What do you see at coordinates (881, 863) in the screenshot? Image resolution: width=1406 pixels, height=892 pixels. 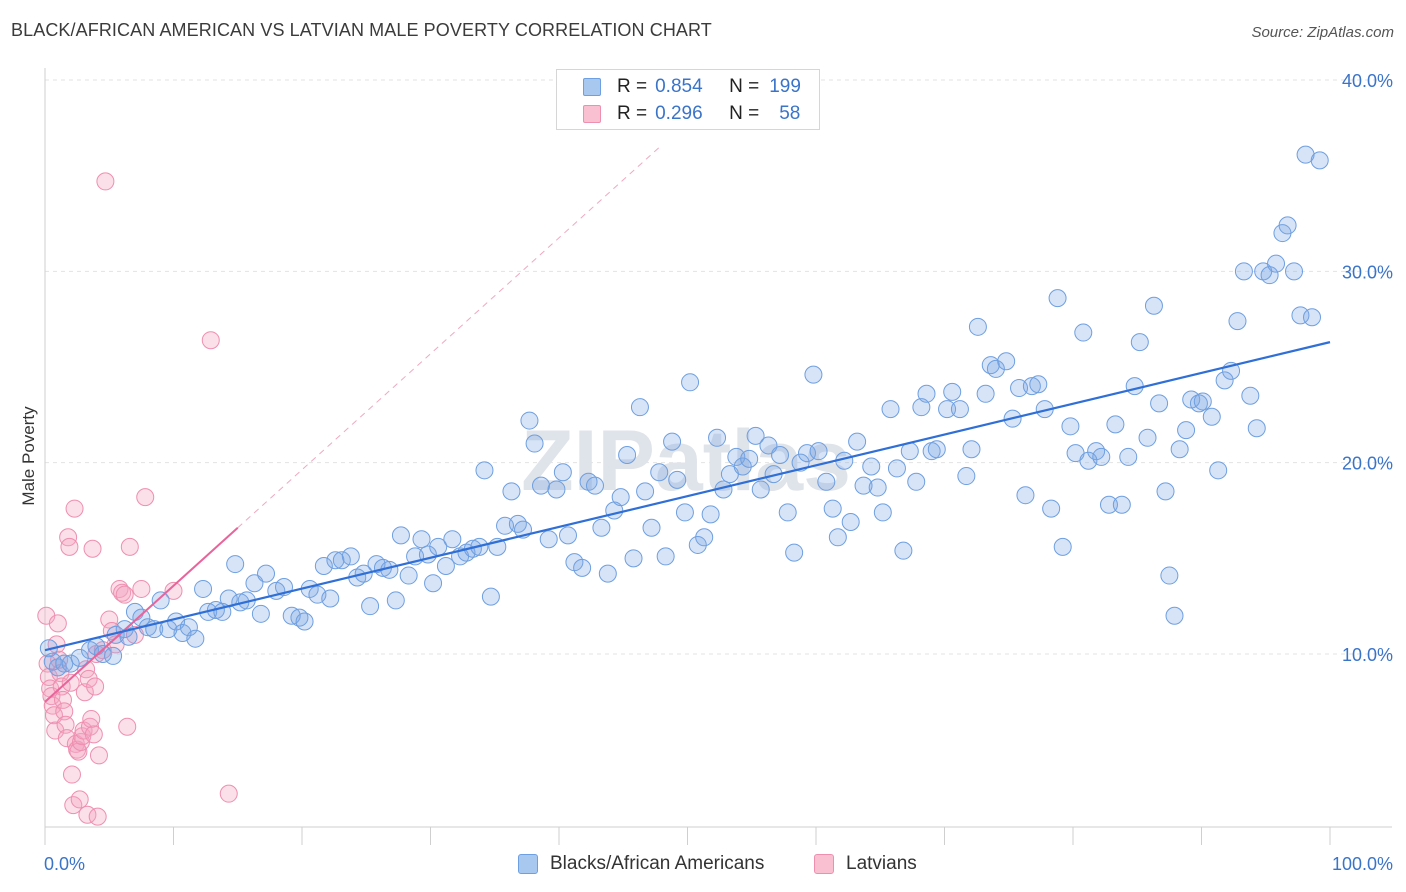 I see `legend-label-latvians: Latvians` at bounding box center [881, 863].